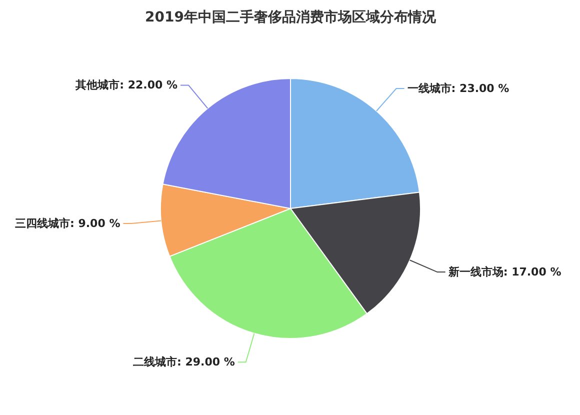  What do you see at coordinates (183, 362) in the screenshot?
I see `slice-label: 二线城市: 29.00 %` at bounding box center [183, 362].